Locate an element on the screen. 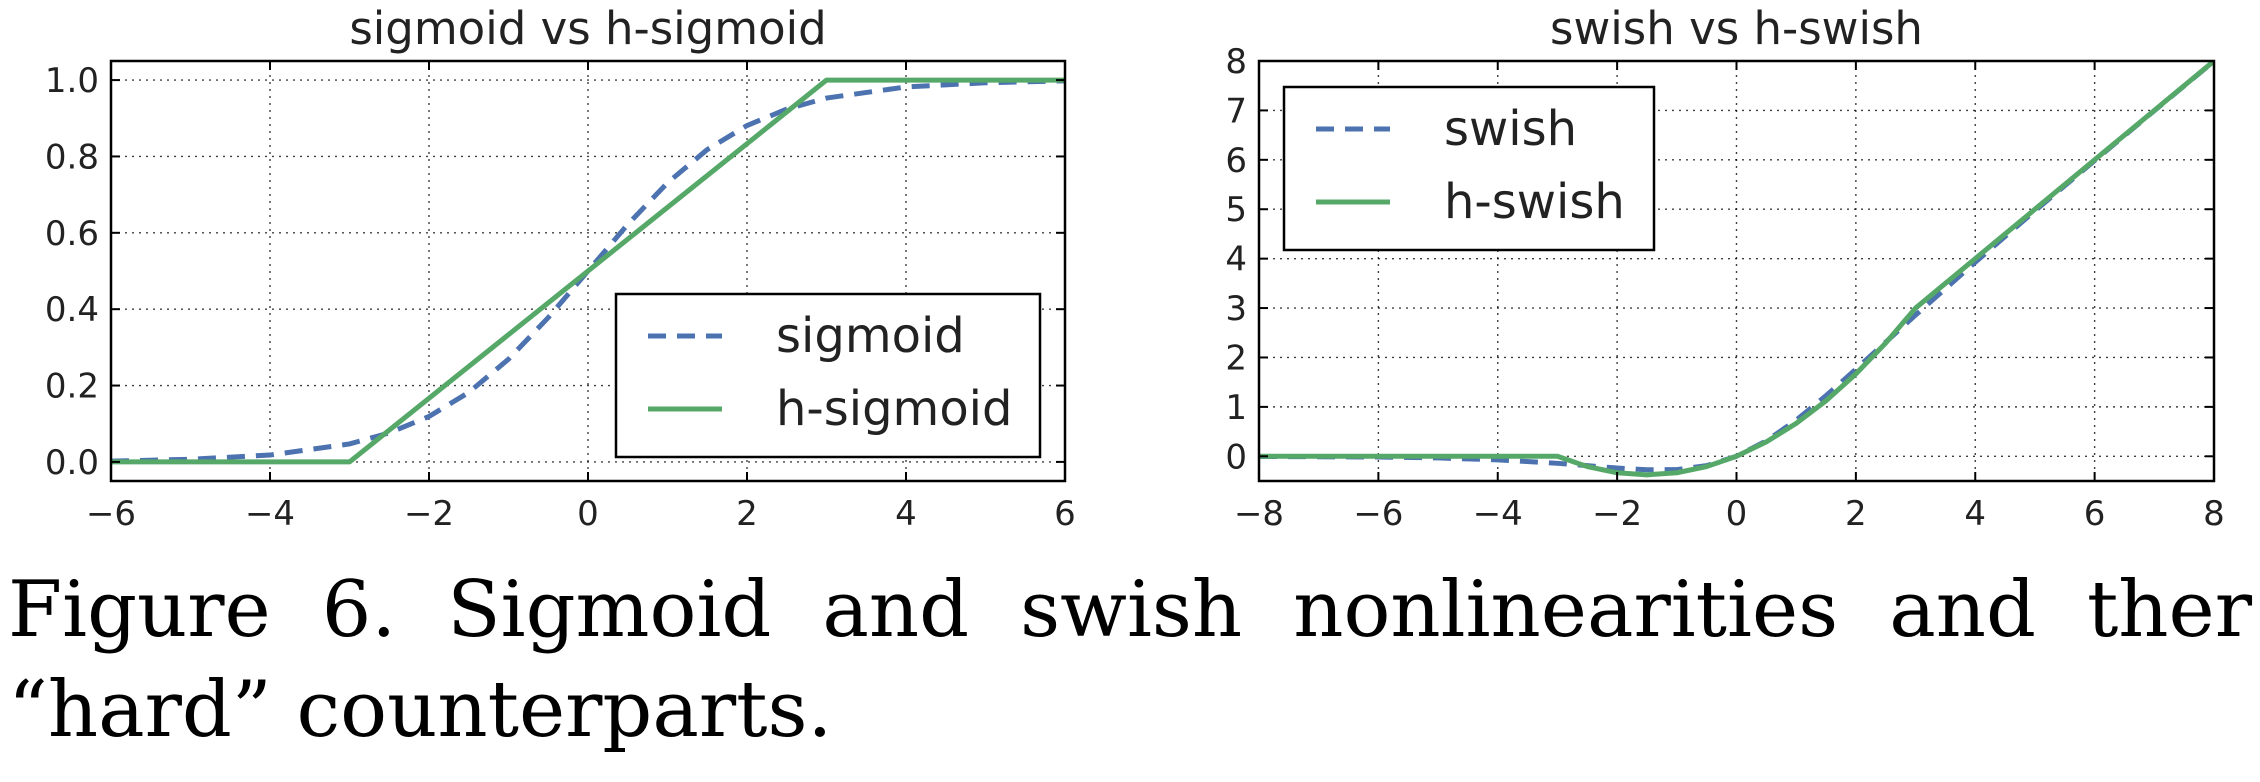 The image size is (2260, 782). y-tick-label: 0 is located at coordinates (1236, 457).